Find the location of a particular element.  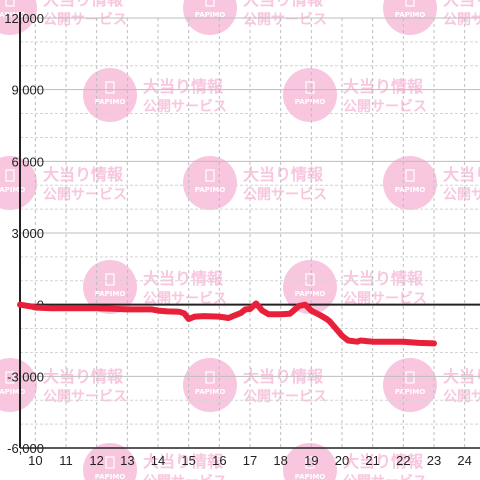

x-tick-label: 22 is located at coordinates (403, 460).